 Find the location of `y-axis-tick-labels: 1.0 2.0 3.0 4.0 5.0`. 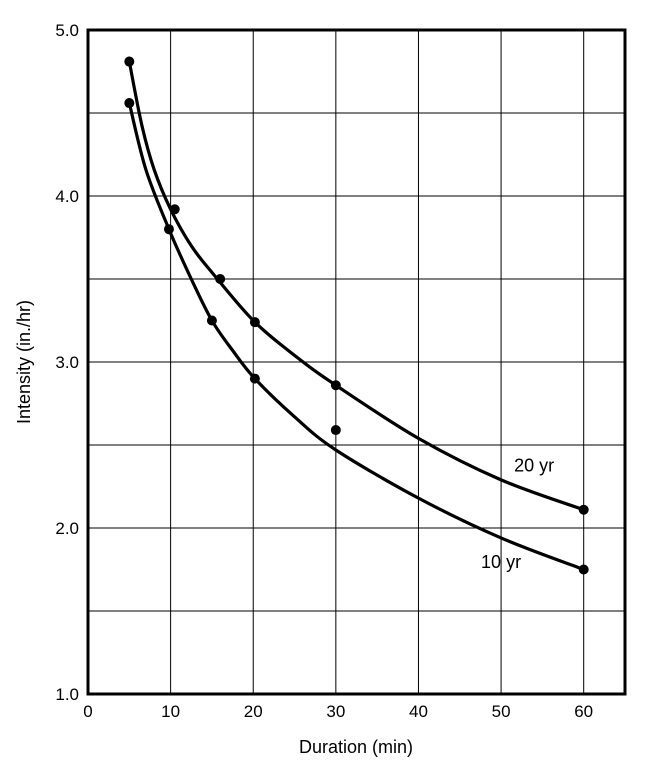

y-axis-tick-labels: 1.0 2.0 3.0 4.0 5.0 is located at coordinates (67, 362).